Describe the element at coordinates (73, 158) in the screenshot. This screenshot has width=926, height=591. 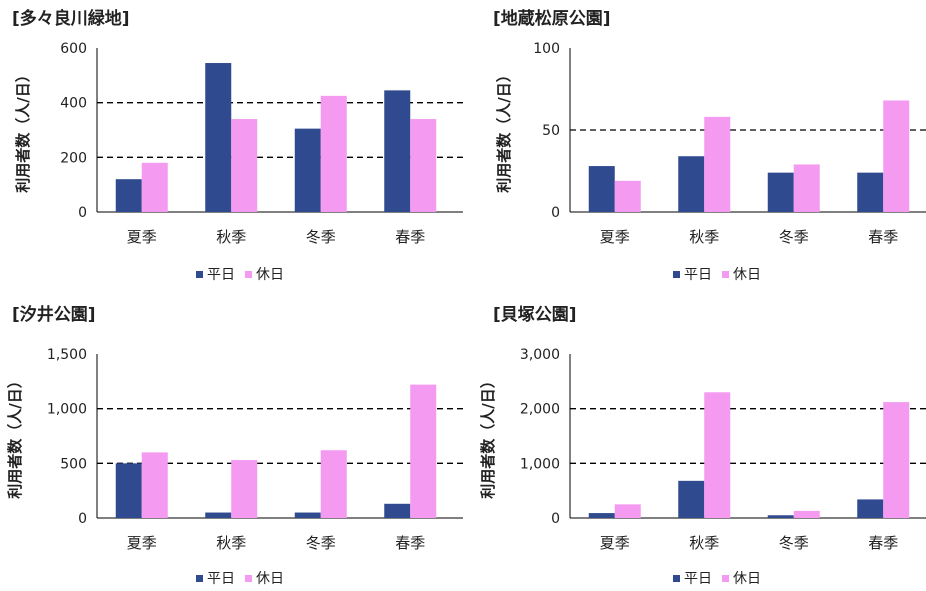
I see `y-tick-label: 200` at that location.